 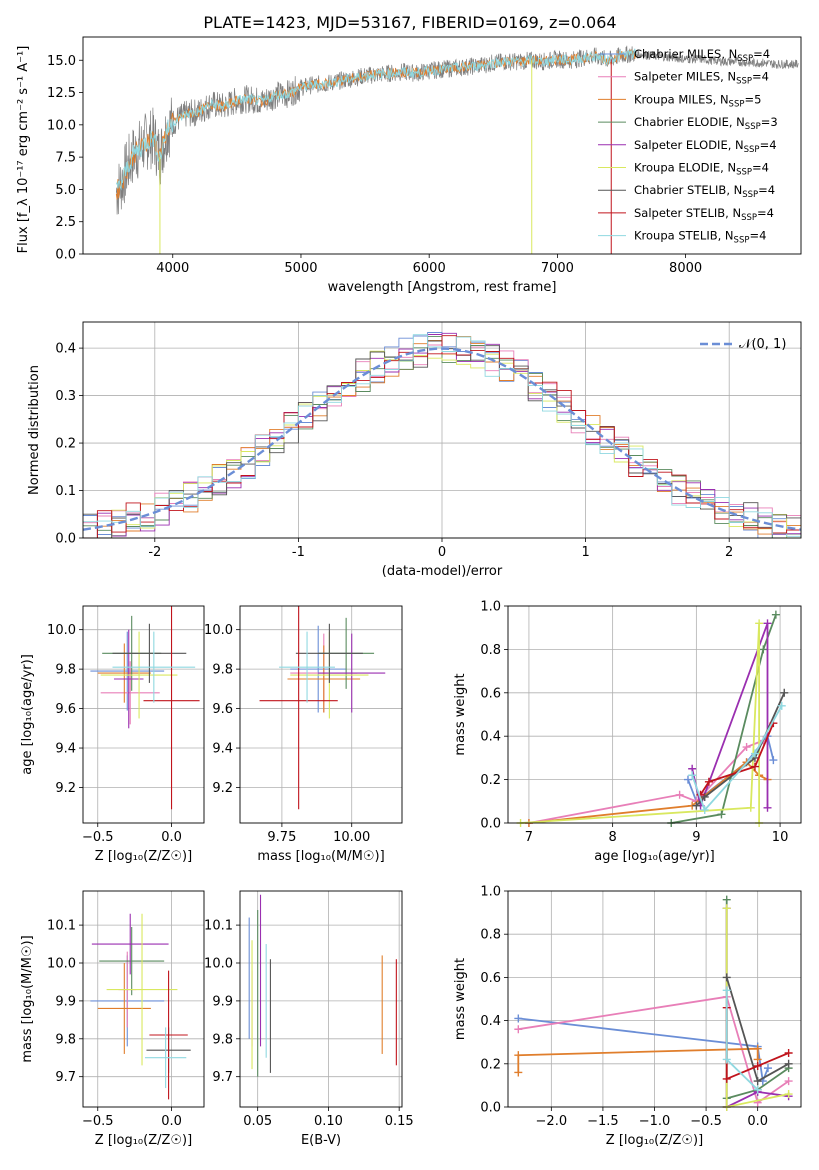 What do you see at coordinates (145, 708) in the screenshot?
I see `age-vs-Z-plot` at bounding box center [145, 708].